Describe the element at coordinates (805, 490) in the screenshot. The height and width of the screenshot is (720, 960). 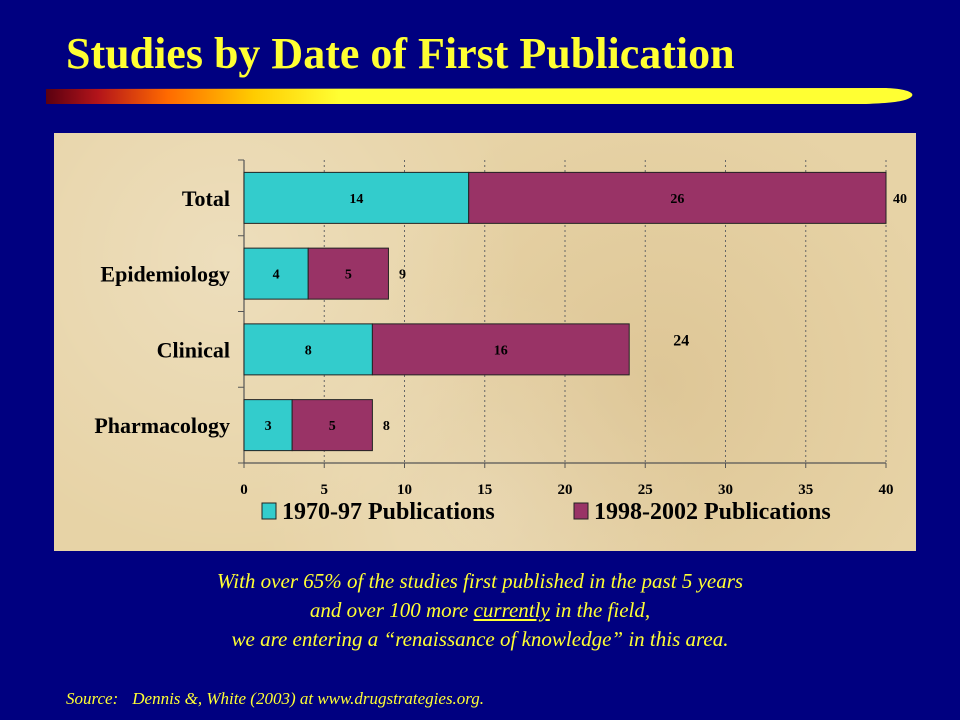
I see `x-tick-label: 35` at that location.